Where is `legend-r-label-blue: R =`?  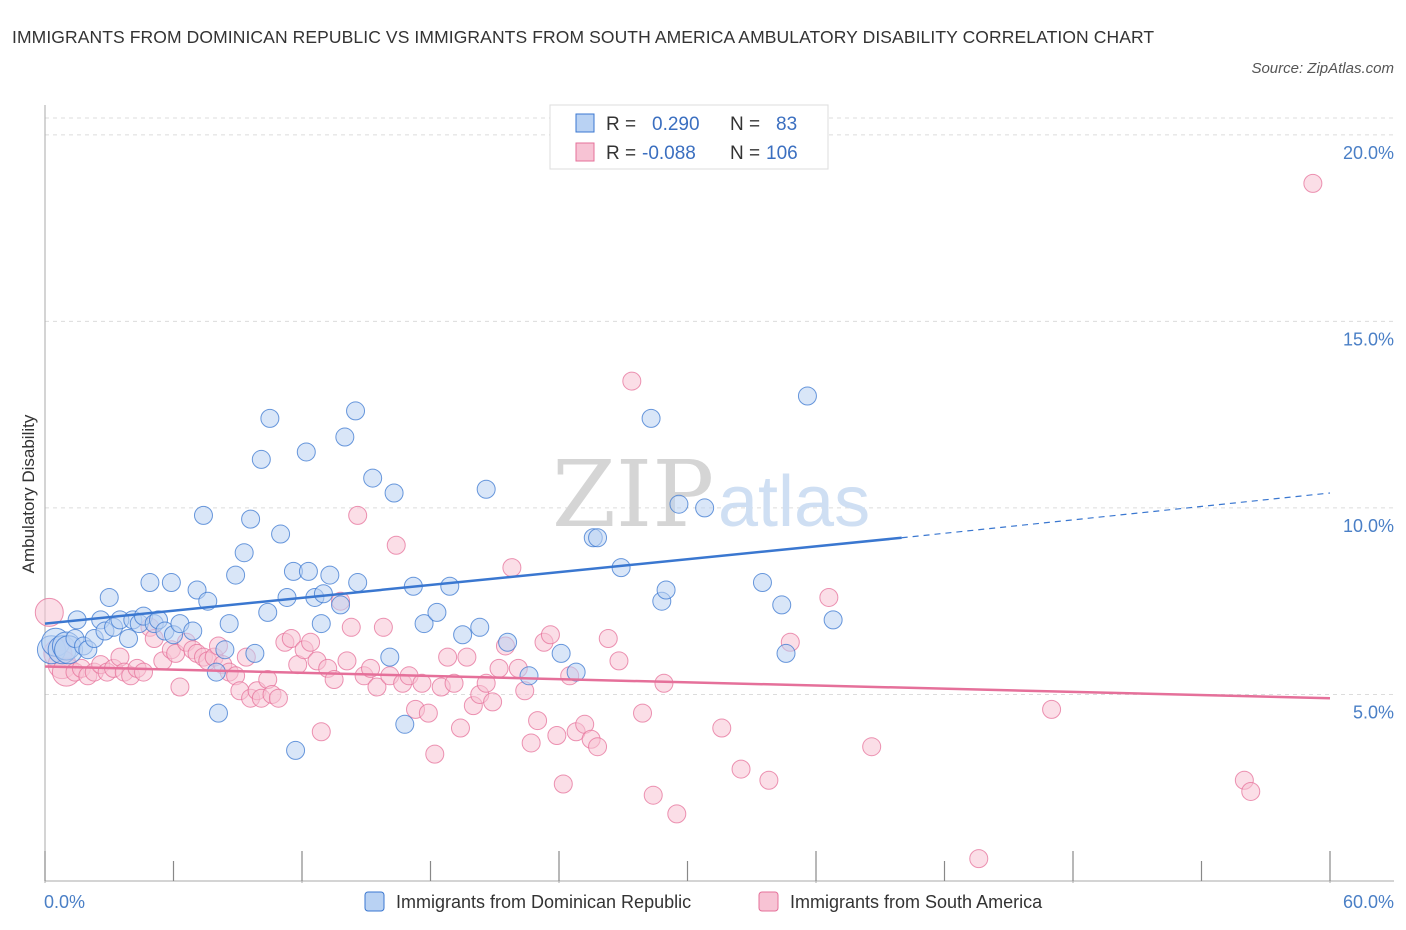
legend-r-label-blue: R = is located at coordinates (621, 124).